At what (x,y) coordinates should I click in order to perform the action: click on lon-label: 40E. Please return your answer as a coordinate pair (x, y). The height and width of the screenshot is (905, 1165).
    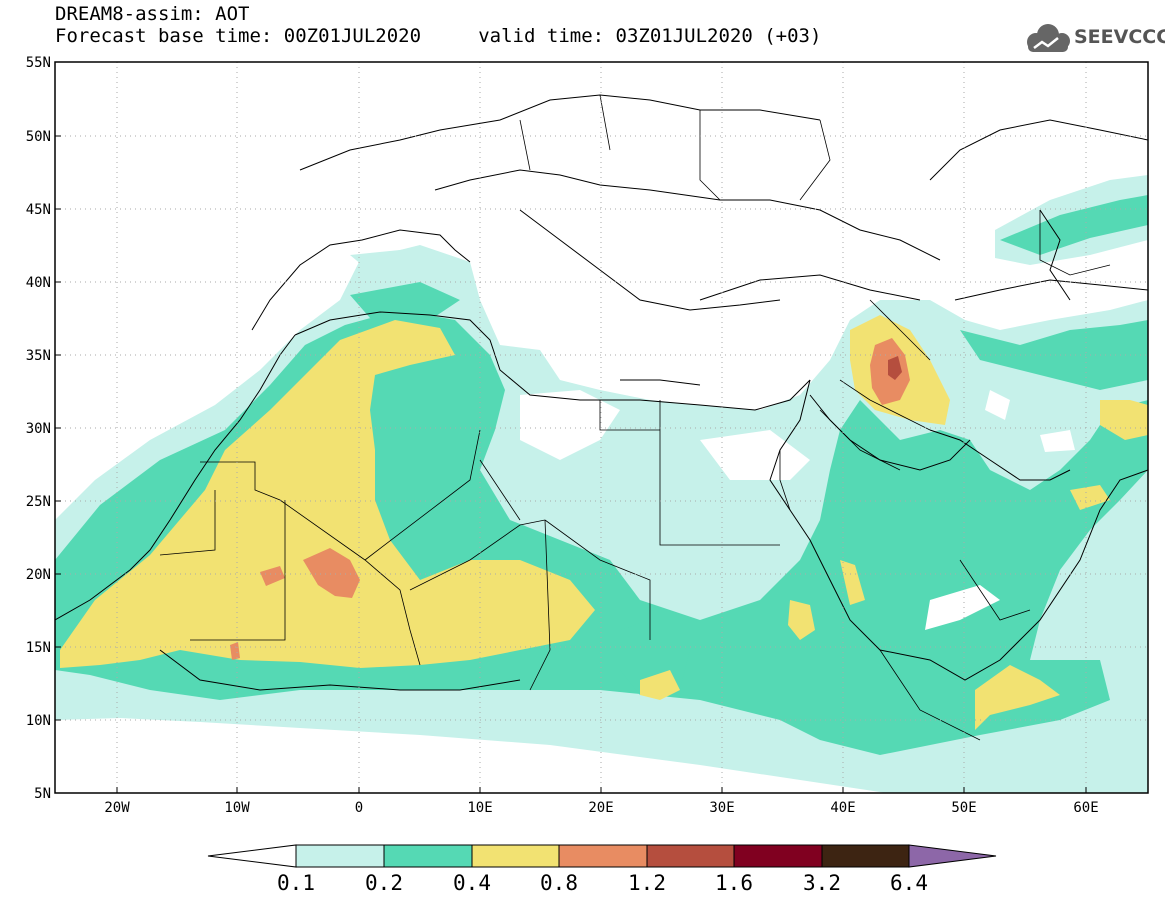
    Looking at the image, I should click on (842, 808).